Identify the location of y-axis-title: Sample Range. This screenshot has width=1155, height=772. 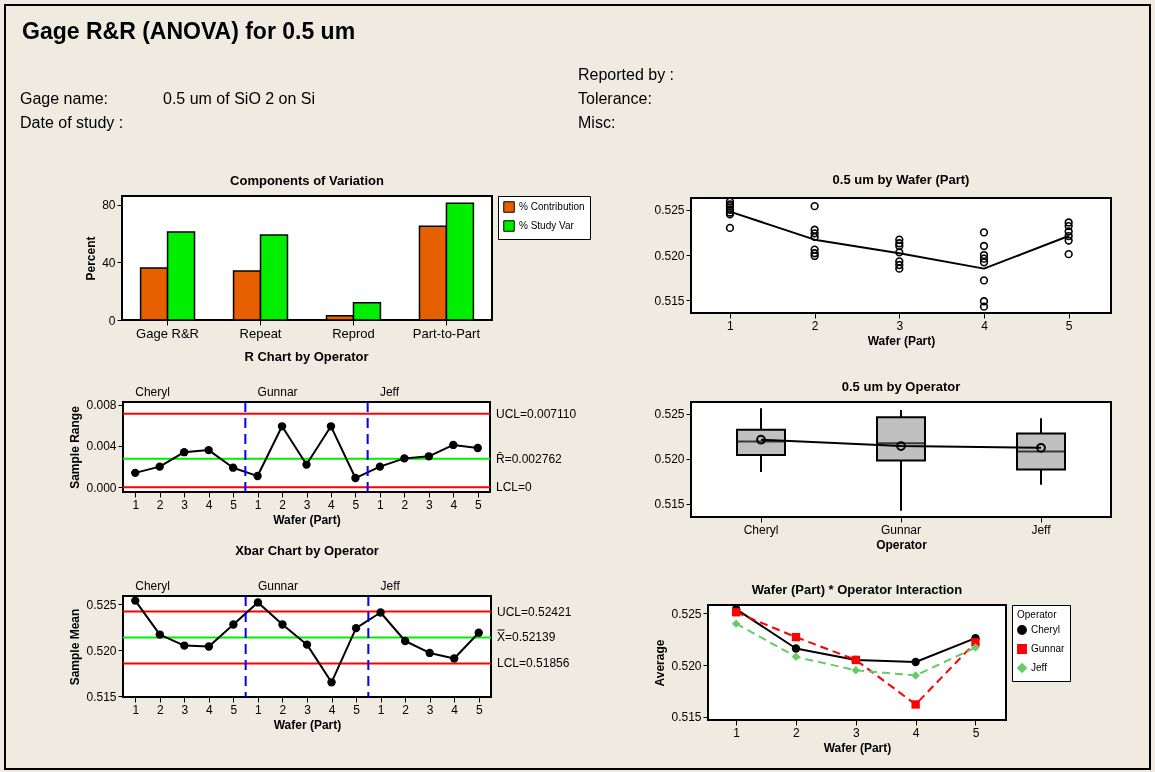
(75, 447).